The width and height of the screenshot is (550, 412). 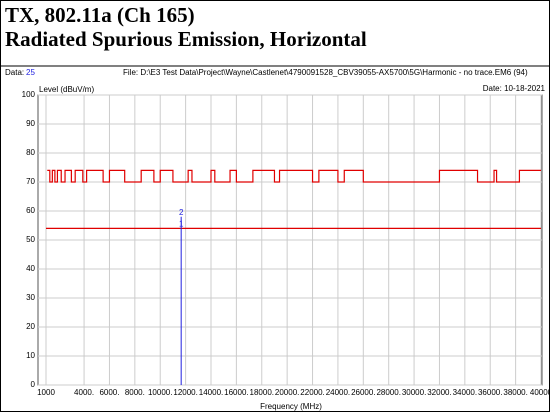 I want to click on x-tick-label: 6000., so click(x=109, y=392).